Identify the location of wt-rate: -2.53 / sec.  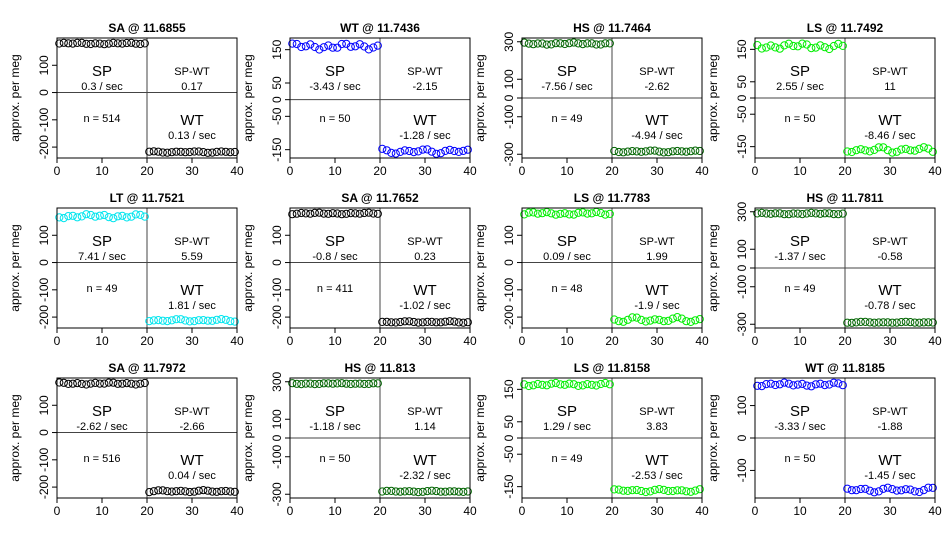
(657, 476).